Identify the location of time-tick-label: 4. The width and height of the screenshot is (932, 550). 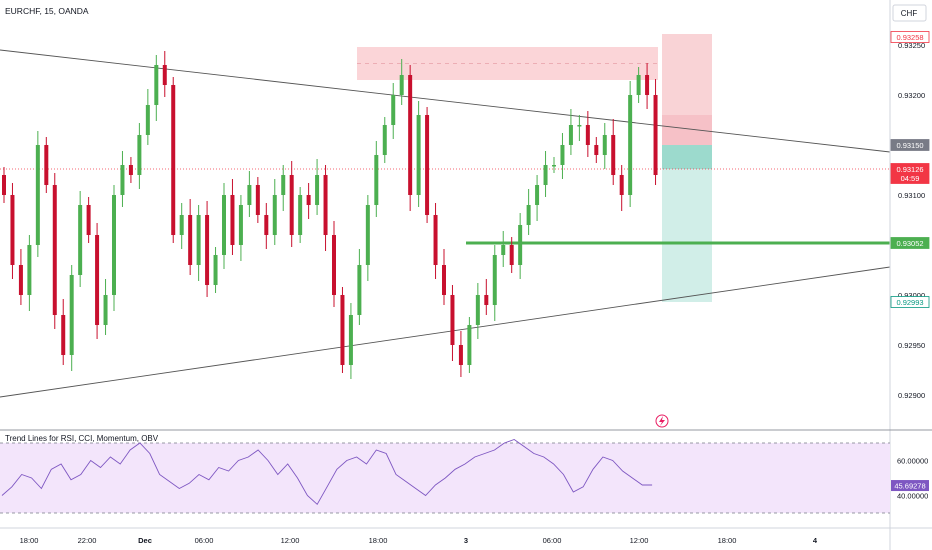
(815, 540).